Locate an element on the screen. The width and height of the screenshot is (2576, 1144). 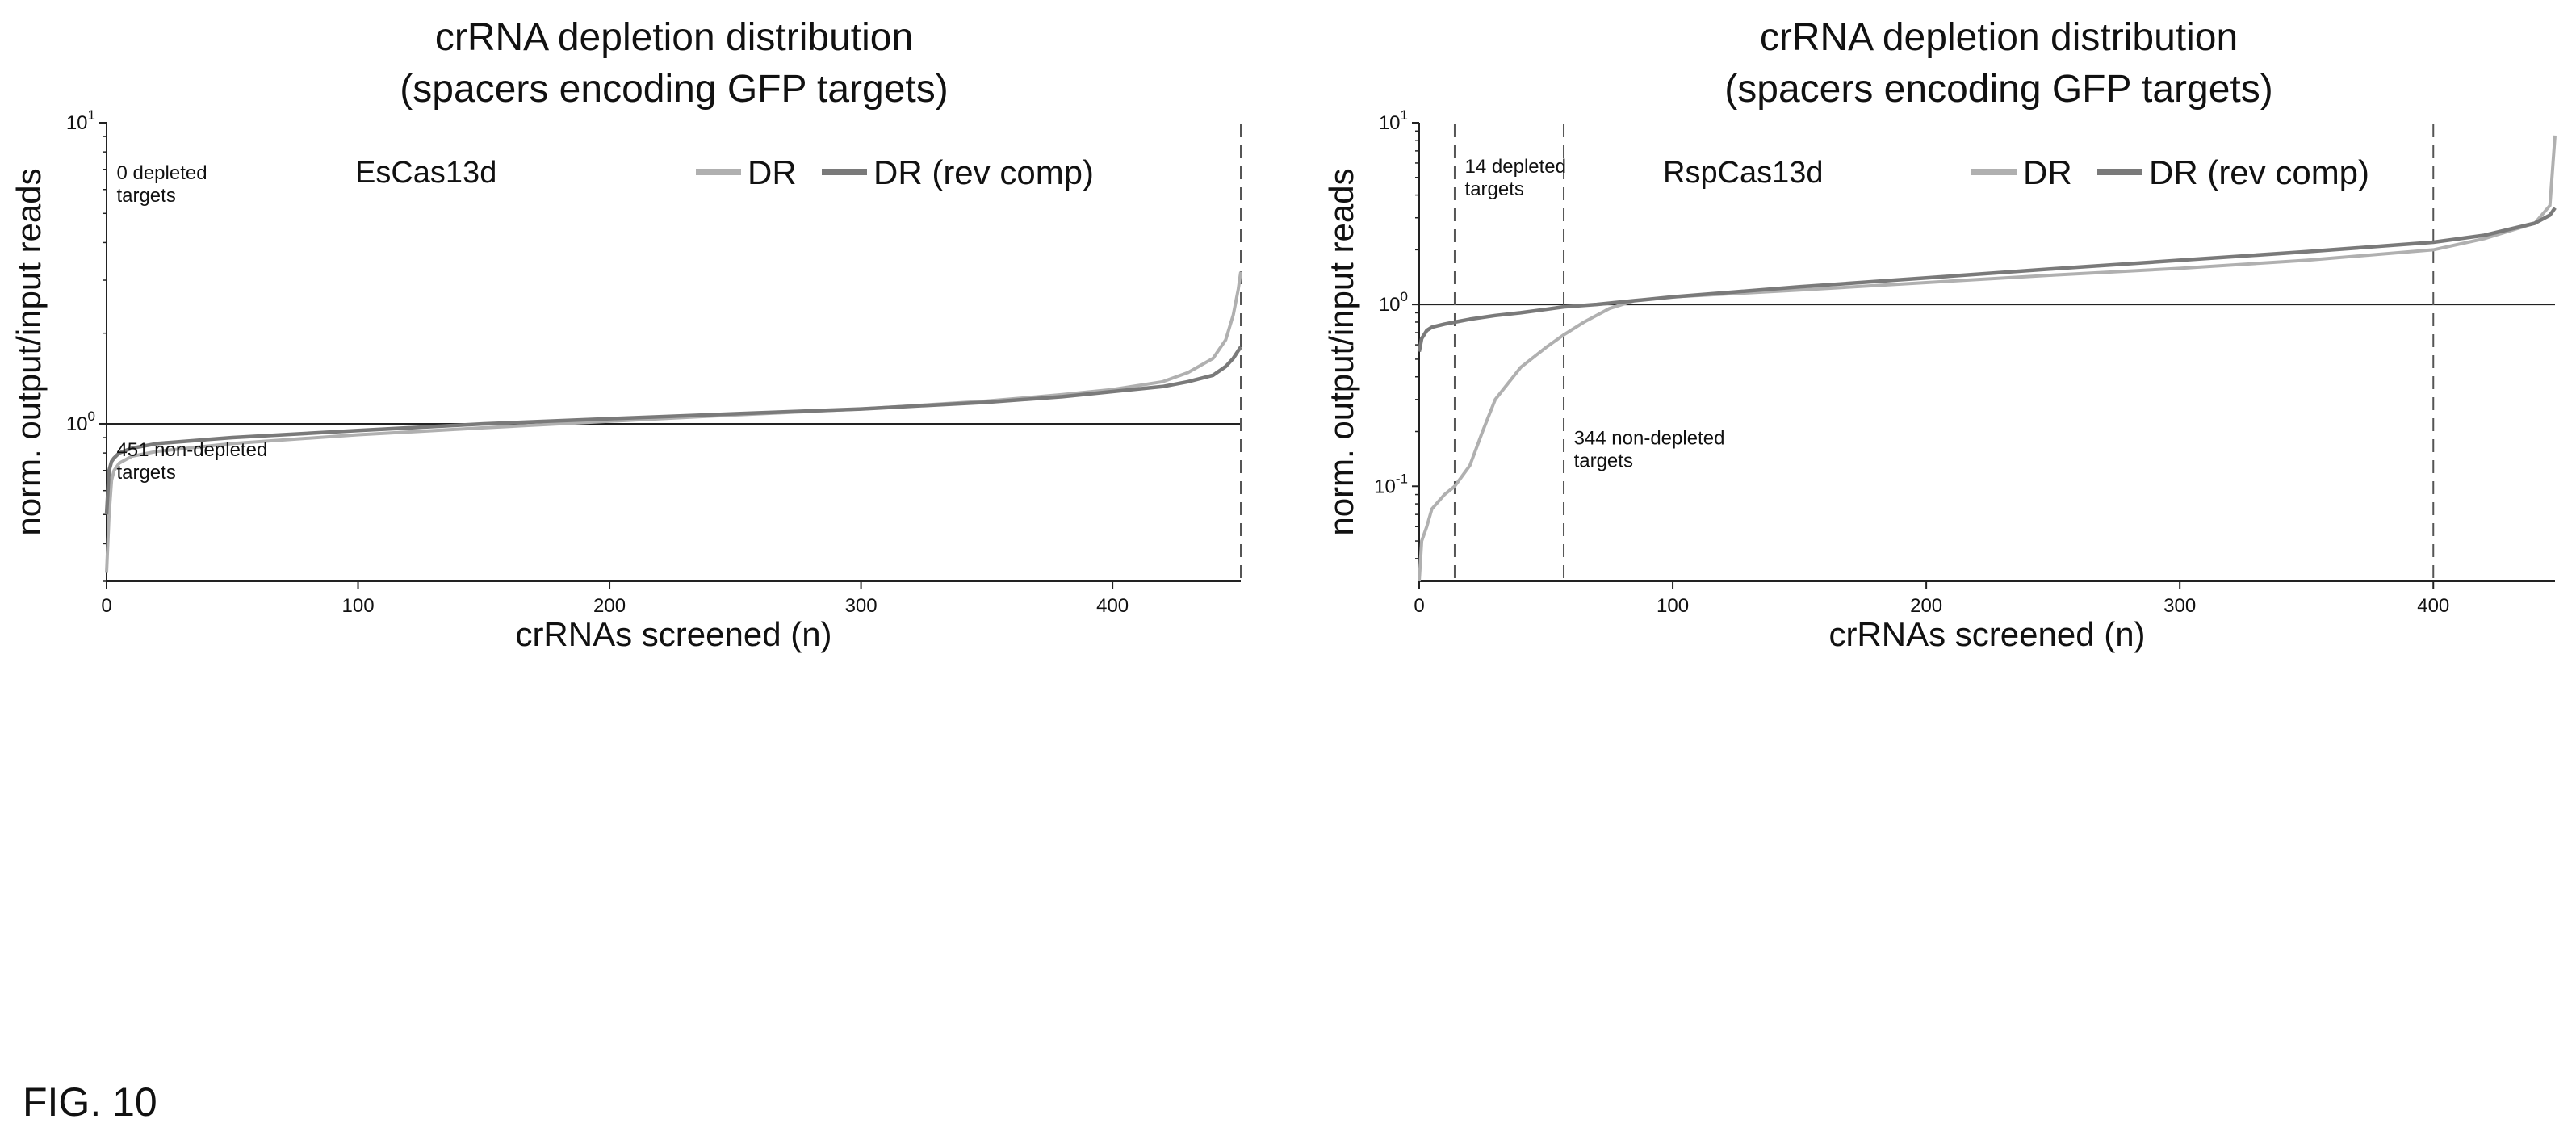
y-tick-label: 10⁻¹ is located at coordinates (1391, 484).